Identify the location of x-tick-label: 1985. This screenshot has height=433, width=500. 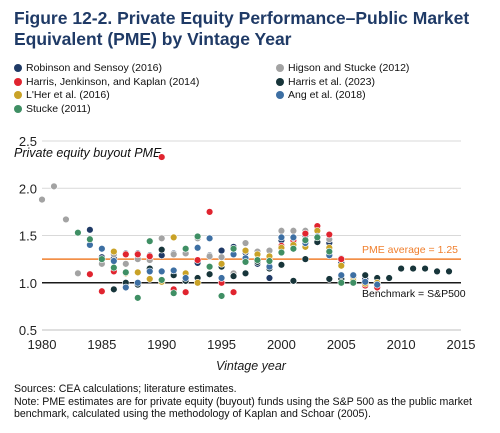
(101, 344).